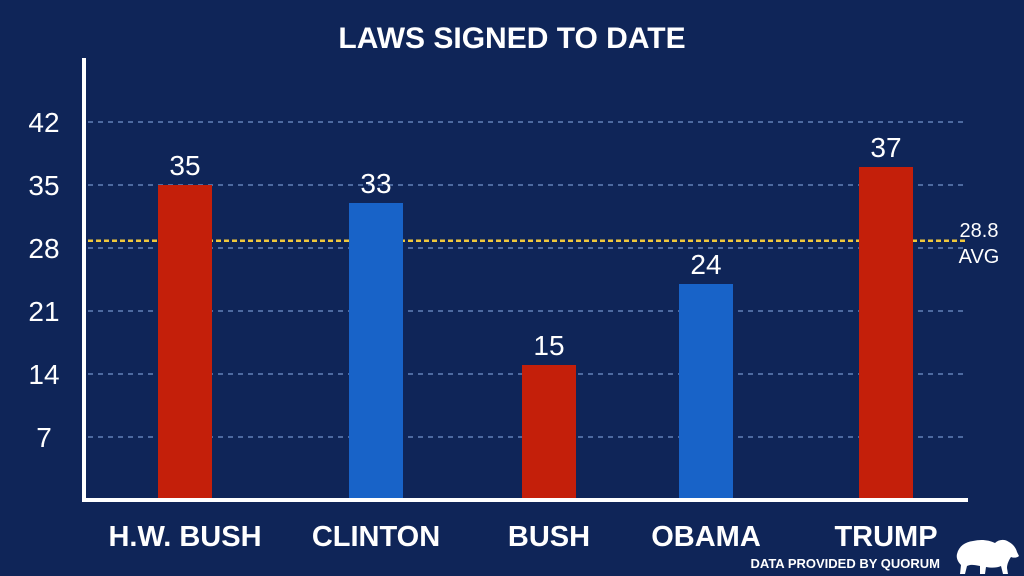  What do you see at coordinates (886, 333) in the screenshot?
I see `bar-trump` at bounding box center [886, 333].